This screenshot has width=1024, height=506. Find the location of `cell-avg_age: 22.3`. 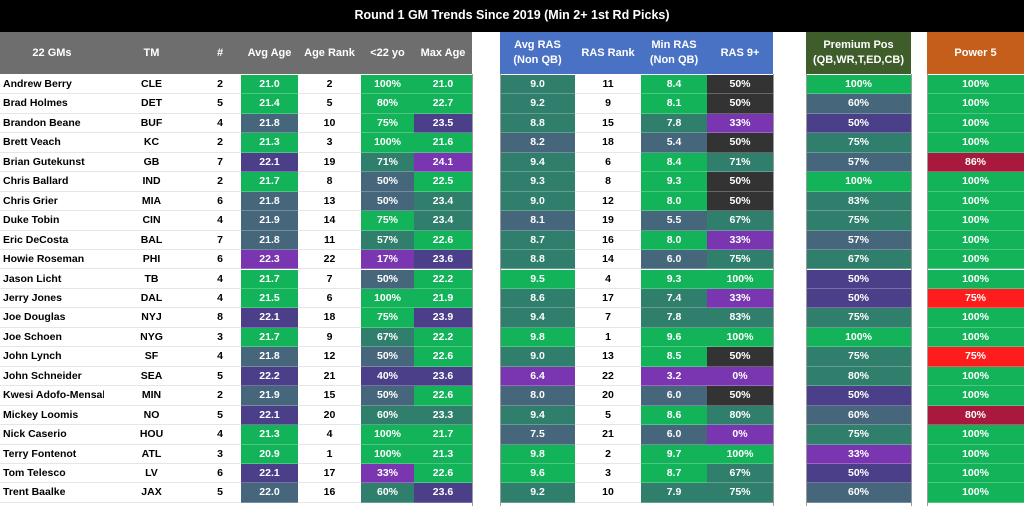

cell-avg_age: 22.3 is located at coordinates (269, 260).